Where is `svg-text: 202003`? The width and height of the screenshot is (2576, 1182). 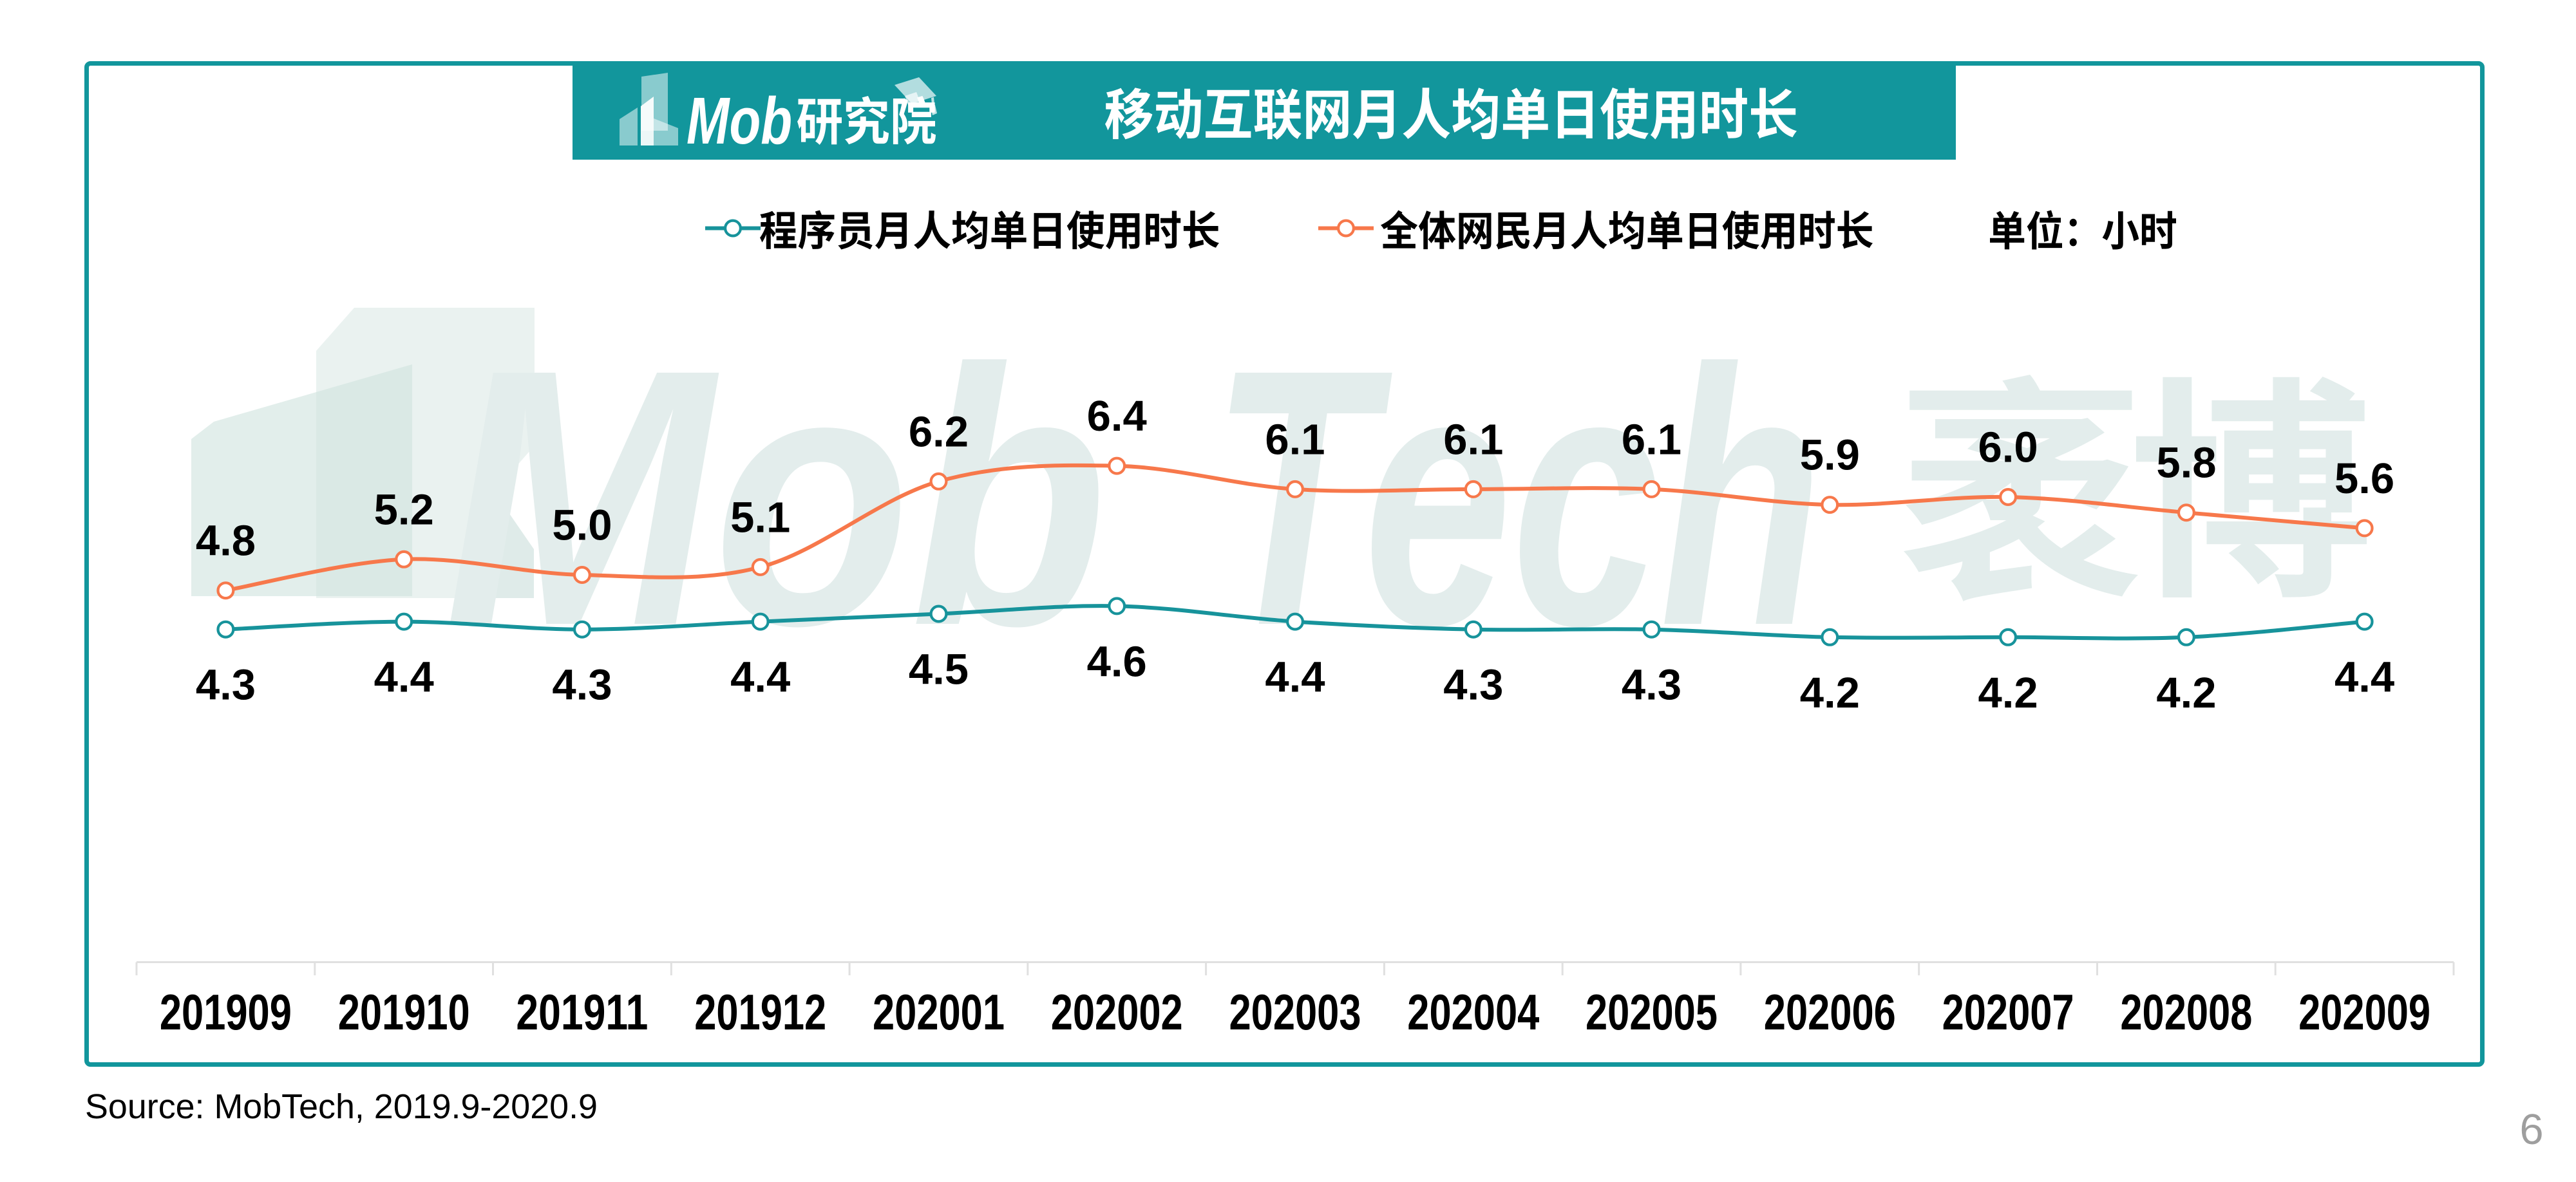
svg-text: 202003 is located at coordinates (1295, 1012).